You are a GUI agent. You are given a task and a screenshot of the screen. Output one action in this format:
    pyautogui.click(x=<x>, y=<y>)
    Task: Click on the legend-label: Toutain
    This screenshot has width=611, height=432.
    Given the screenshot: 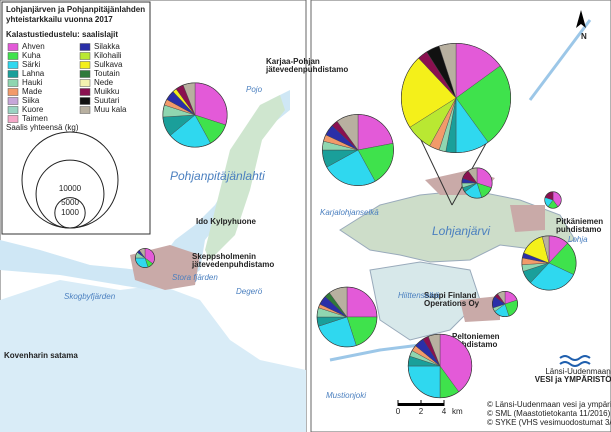 What is the action you would take?
    pyautogui.click(x=107, y=73)
    